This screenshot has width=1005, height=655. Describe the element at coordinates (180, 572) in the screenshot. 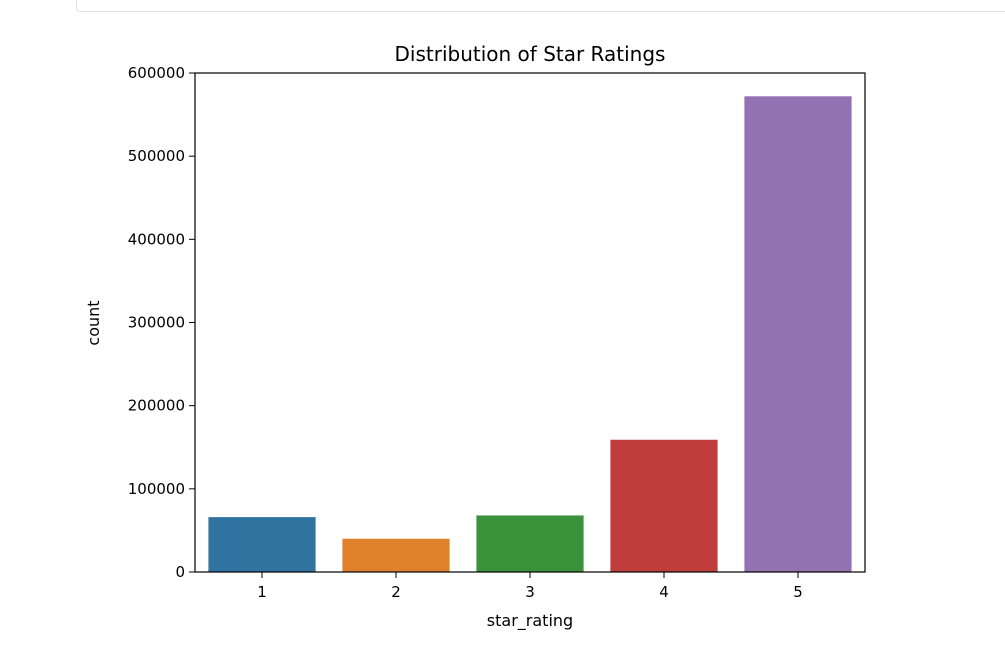

I see `y-tick-label: 0` at that location.